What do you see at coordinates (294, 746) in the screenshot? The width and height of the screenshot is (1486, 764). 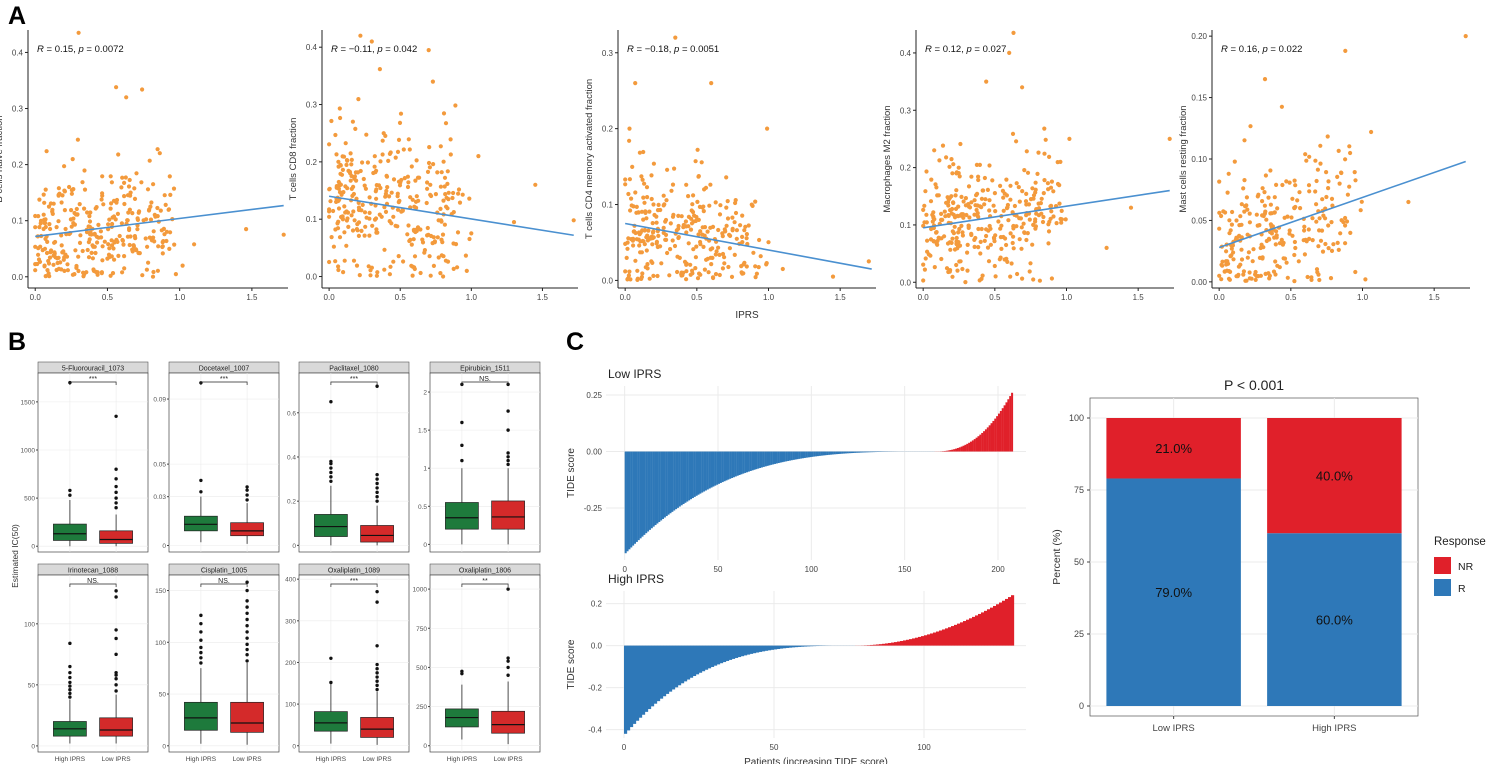 I see `y-tick-label: 0` at bounding box center [294, 746].